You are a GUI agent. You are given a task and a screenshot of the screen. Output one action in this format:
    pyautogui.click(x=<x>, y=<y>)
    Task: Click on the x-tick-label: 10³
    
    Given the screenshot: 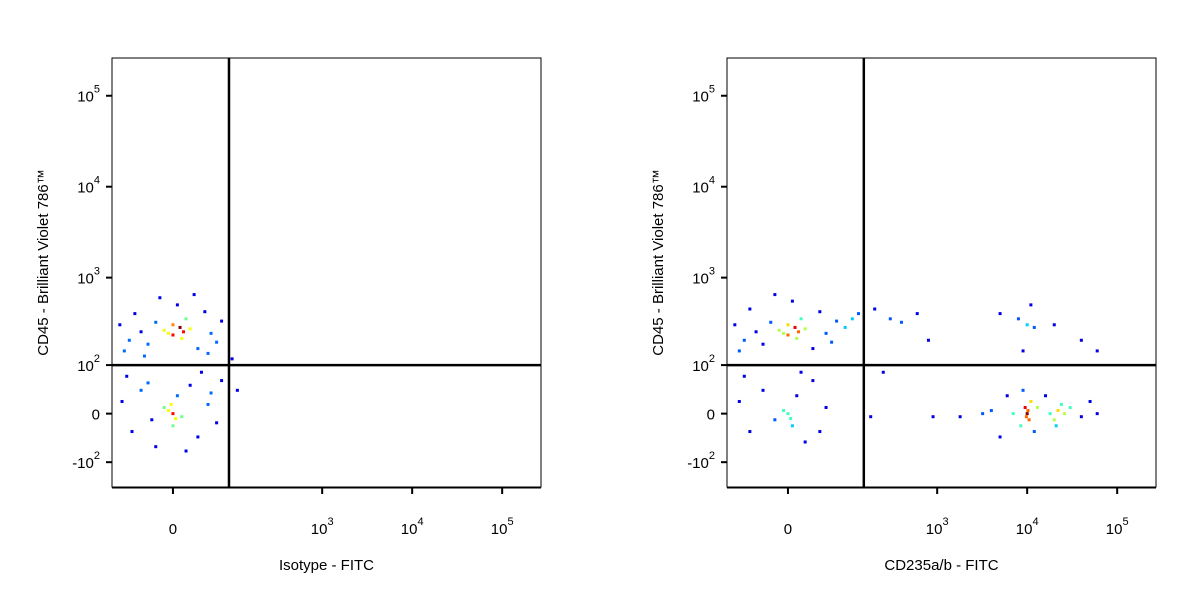 What is the action you would take?
    pyautogui.click(x=322, y=527)
    